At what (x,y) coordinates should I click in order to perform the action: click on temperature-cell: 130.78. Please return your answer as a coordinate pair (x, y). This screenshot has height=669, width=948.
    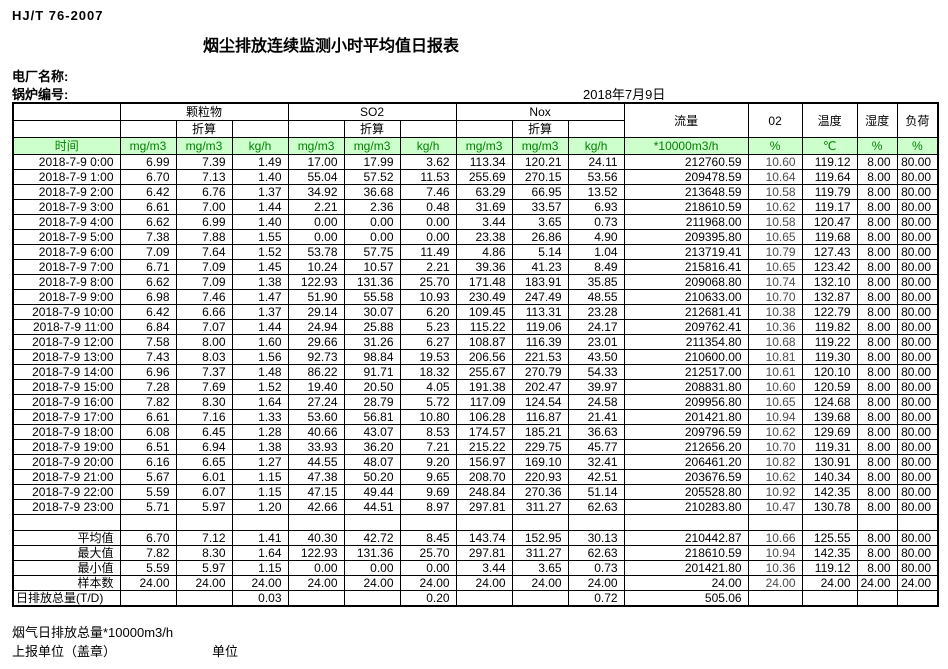
    Looking at the image, I should click on (829, 507).